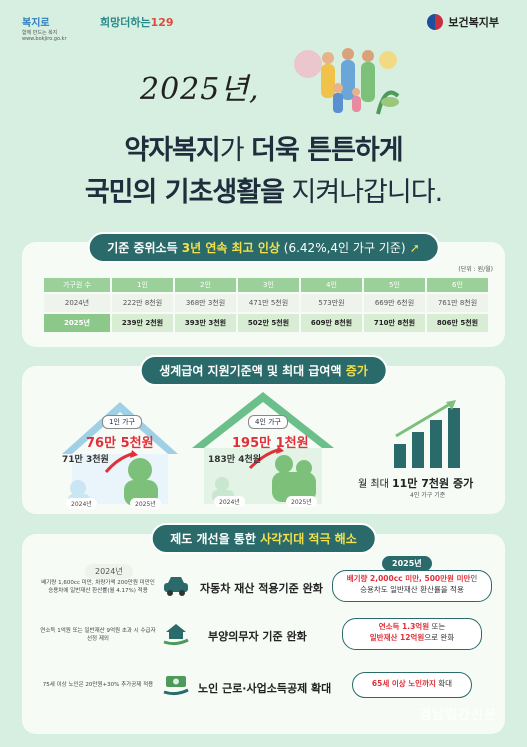  What do you see at coordinates (263, 150) in the screenshot?
I see `headline-line1: 약자복지가 더욱 튼튼하게` at bounding box center [263, 150].